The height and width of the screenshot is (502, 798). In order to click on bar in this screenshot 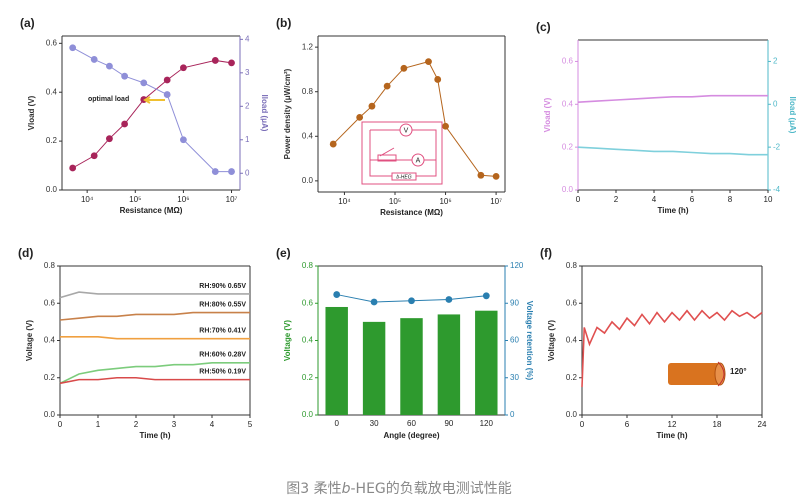, I will do `click(411, 366)`.